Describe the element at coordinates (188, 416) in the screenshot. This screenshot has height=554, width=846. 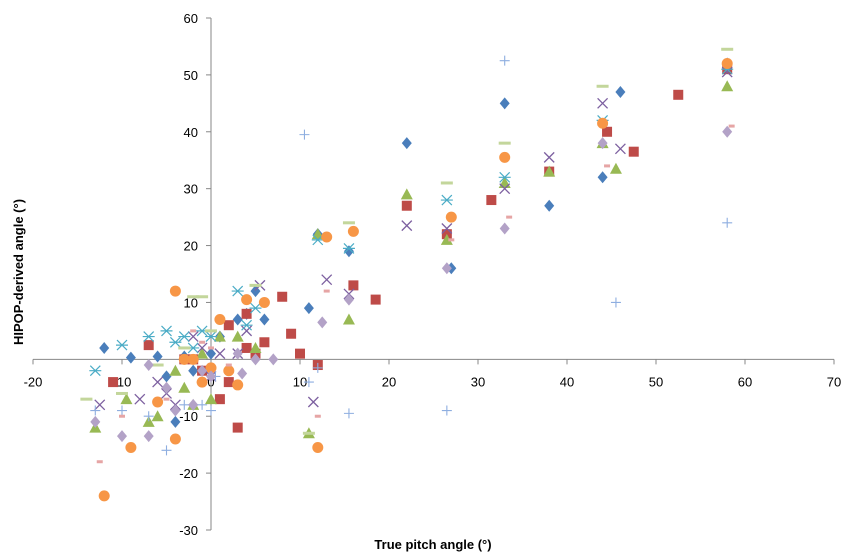
I see `y-tick-label: -10` at that location.